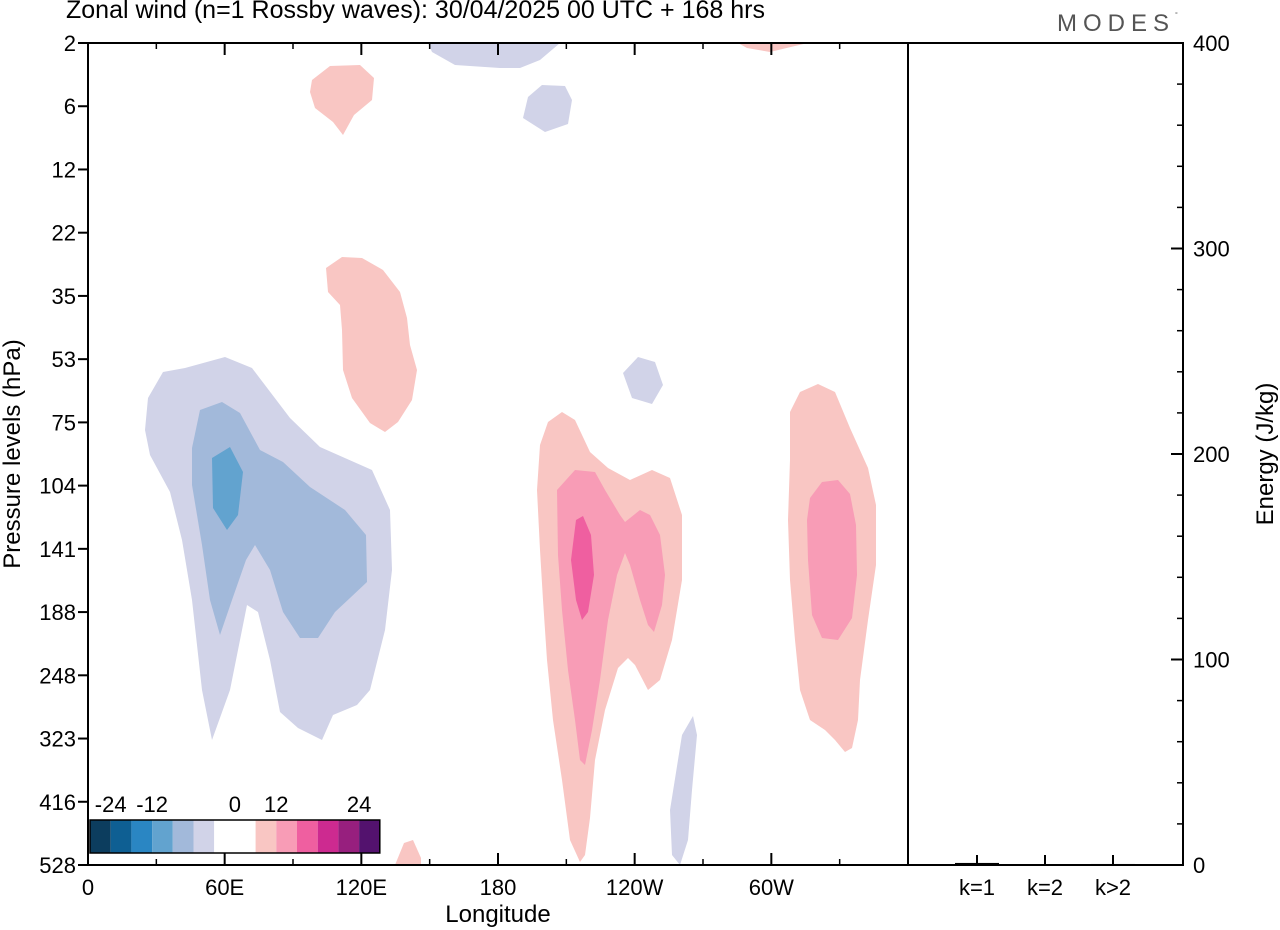 This screenshot has height=930, width=1280. Describe the element at coordinates (64, 233) in the screenshot. I see `y-tick-label: 22` at that location.